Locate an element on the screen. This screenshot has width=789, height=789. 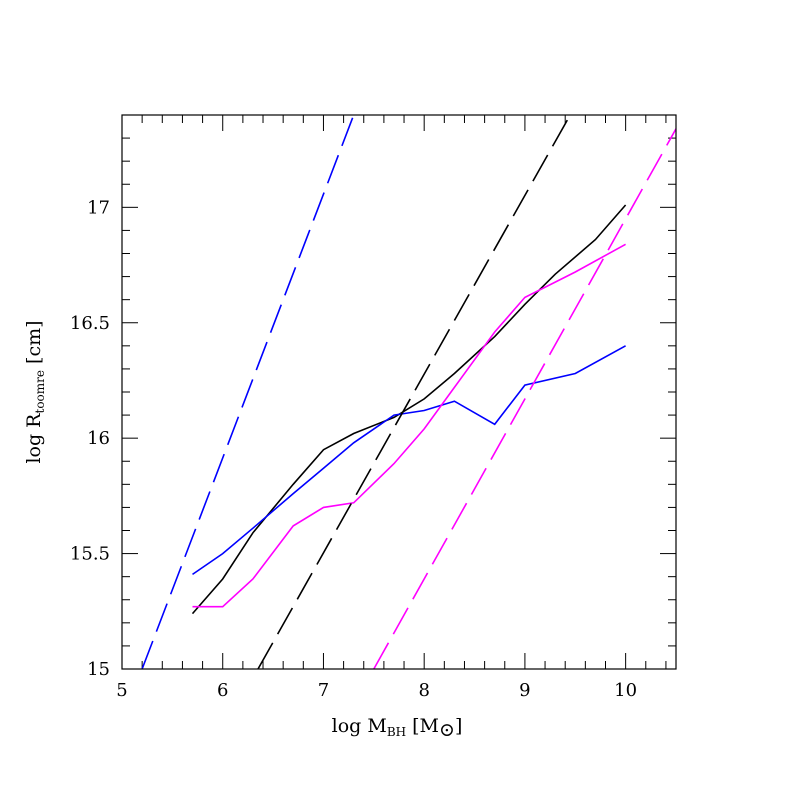
x-tick-label: 5 is located at coordinates (121, 690).